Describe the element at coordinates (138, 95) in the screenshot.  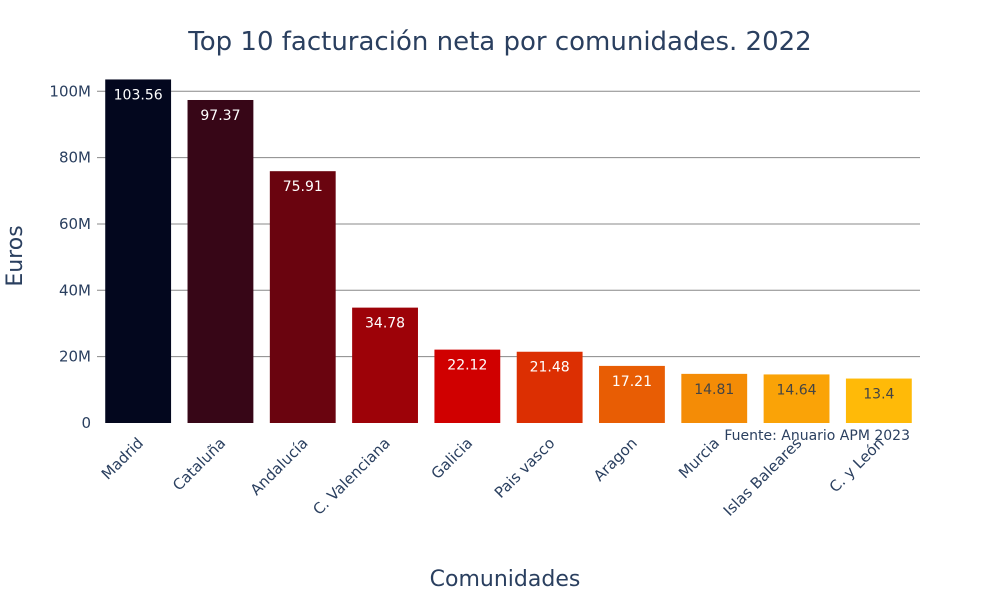
I see `bar-data-label: 103.56` at that location.